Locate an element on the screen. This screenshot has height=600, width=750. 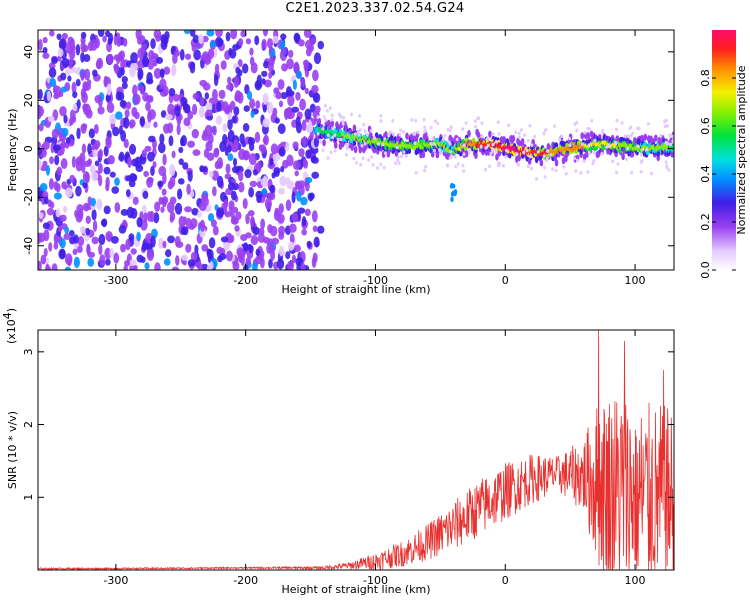
colorbar-tick-label: 0.0 is located at coordinates (705, 270).